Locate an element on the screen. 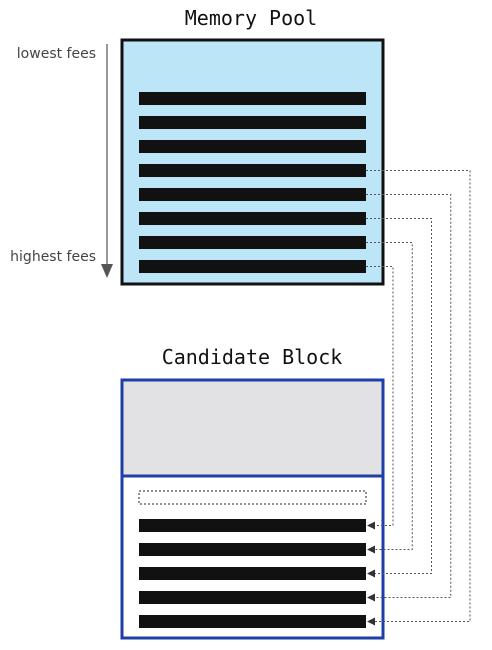  candidate-block-transactions is located at coordinates (252, 573).